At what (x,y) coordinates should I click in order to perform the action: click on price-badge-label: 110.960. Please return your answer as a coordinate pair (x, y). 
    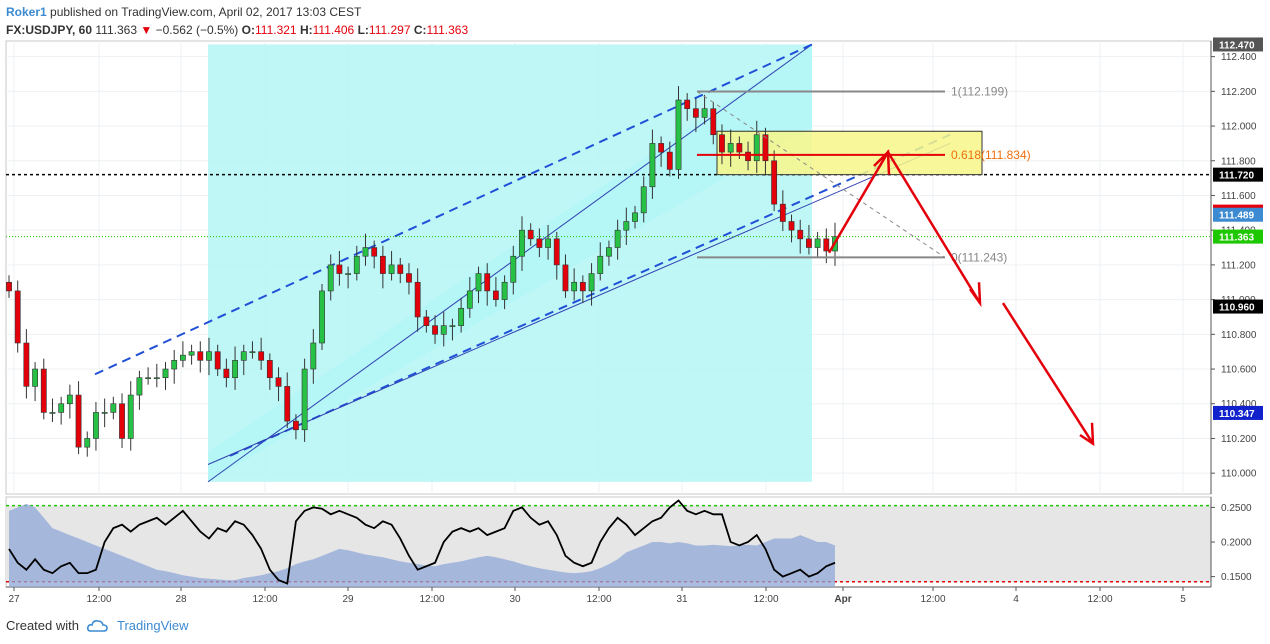
    Looking at the image, I should click on (1237, 308).